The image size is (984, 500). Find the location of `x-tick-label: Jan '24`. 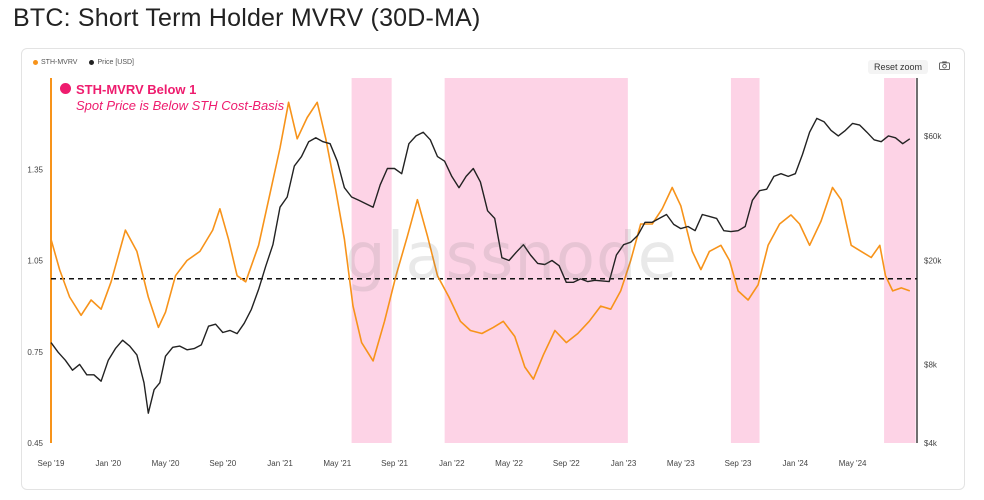

x-tick-label: Jan '24 is located at coordinates (796, 463).